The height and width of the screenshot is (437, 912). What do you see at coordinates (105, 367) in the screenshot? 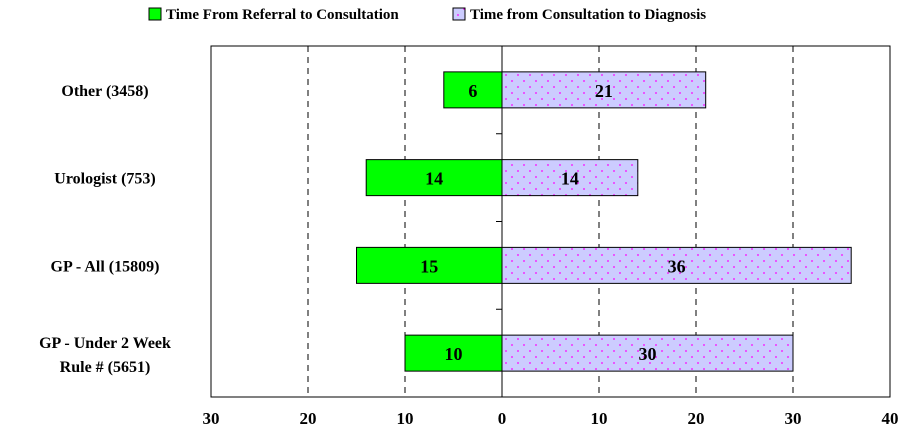
I see `category-label-3-line2: Rule # (5651)` at bounding box center [105, 367].